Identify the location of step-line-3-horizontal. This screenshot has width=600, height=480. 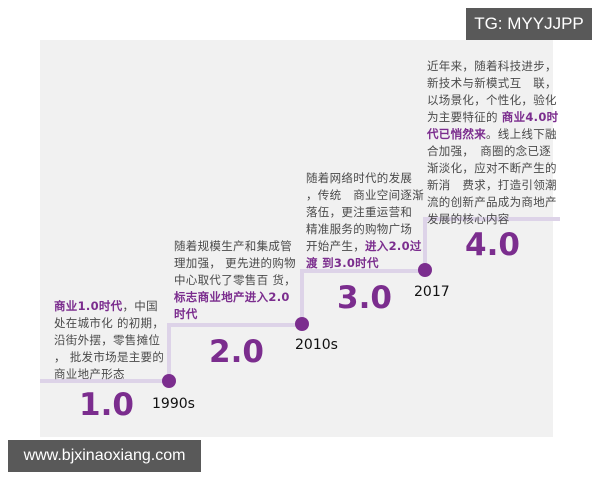
(363, 271).